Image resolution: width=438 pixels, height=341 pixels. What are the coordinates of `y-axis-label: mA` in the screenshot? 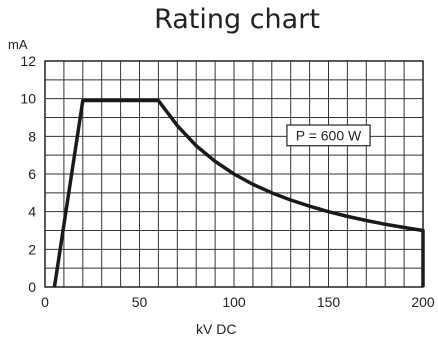 It's located at (18, 44).